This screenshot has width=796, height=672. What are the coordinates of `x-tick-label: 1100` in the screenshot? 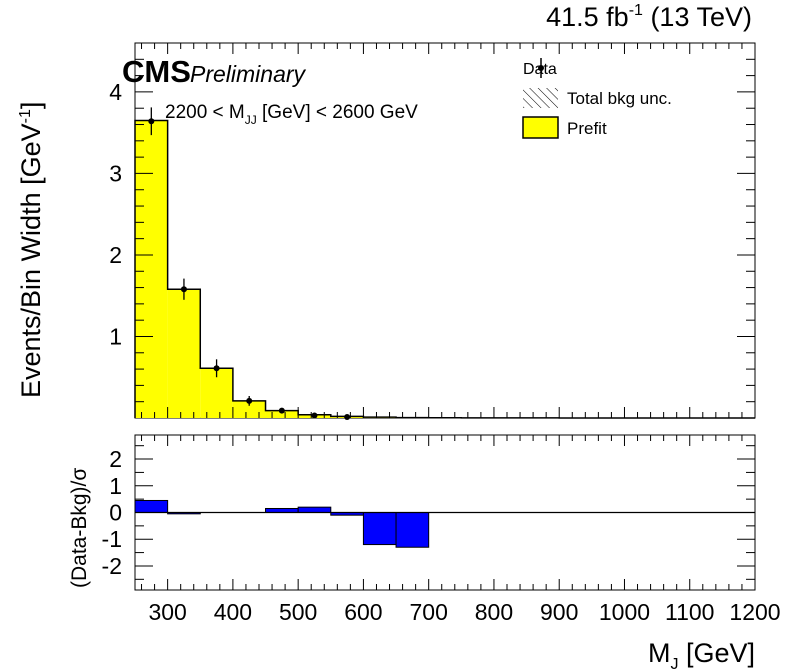 It's located at (689, 612).